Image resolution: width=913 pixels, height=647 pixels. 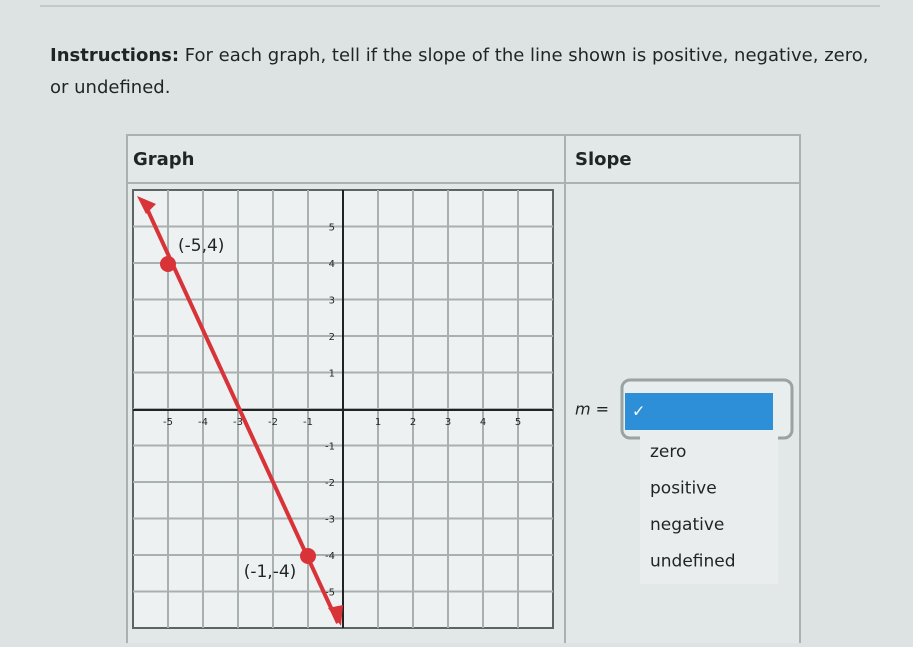 I want to click on dropdown, so click(x=699, y=411).